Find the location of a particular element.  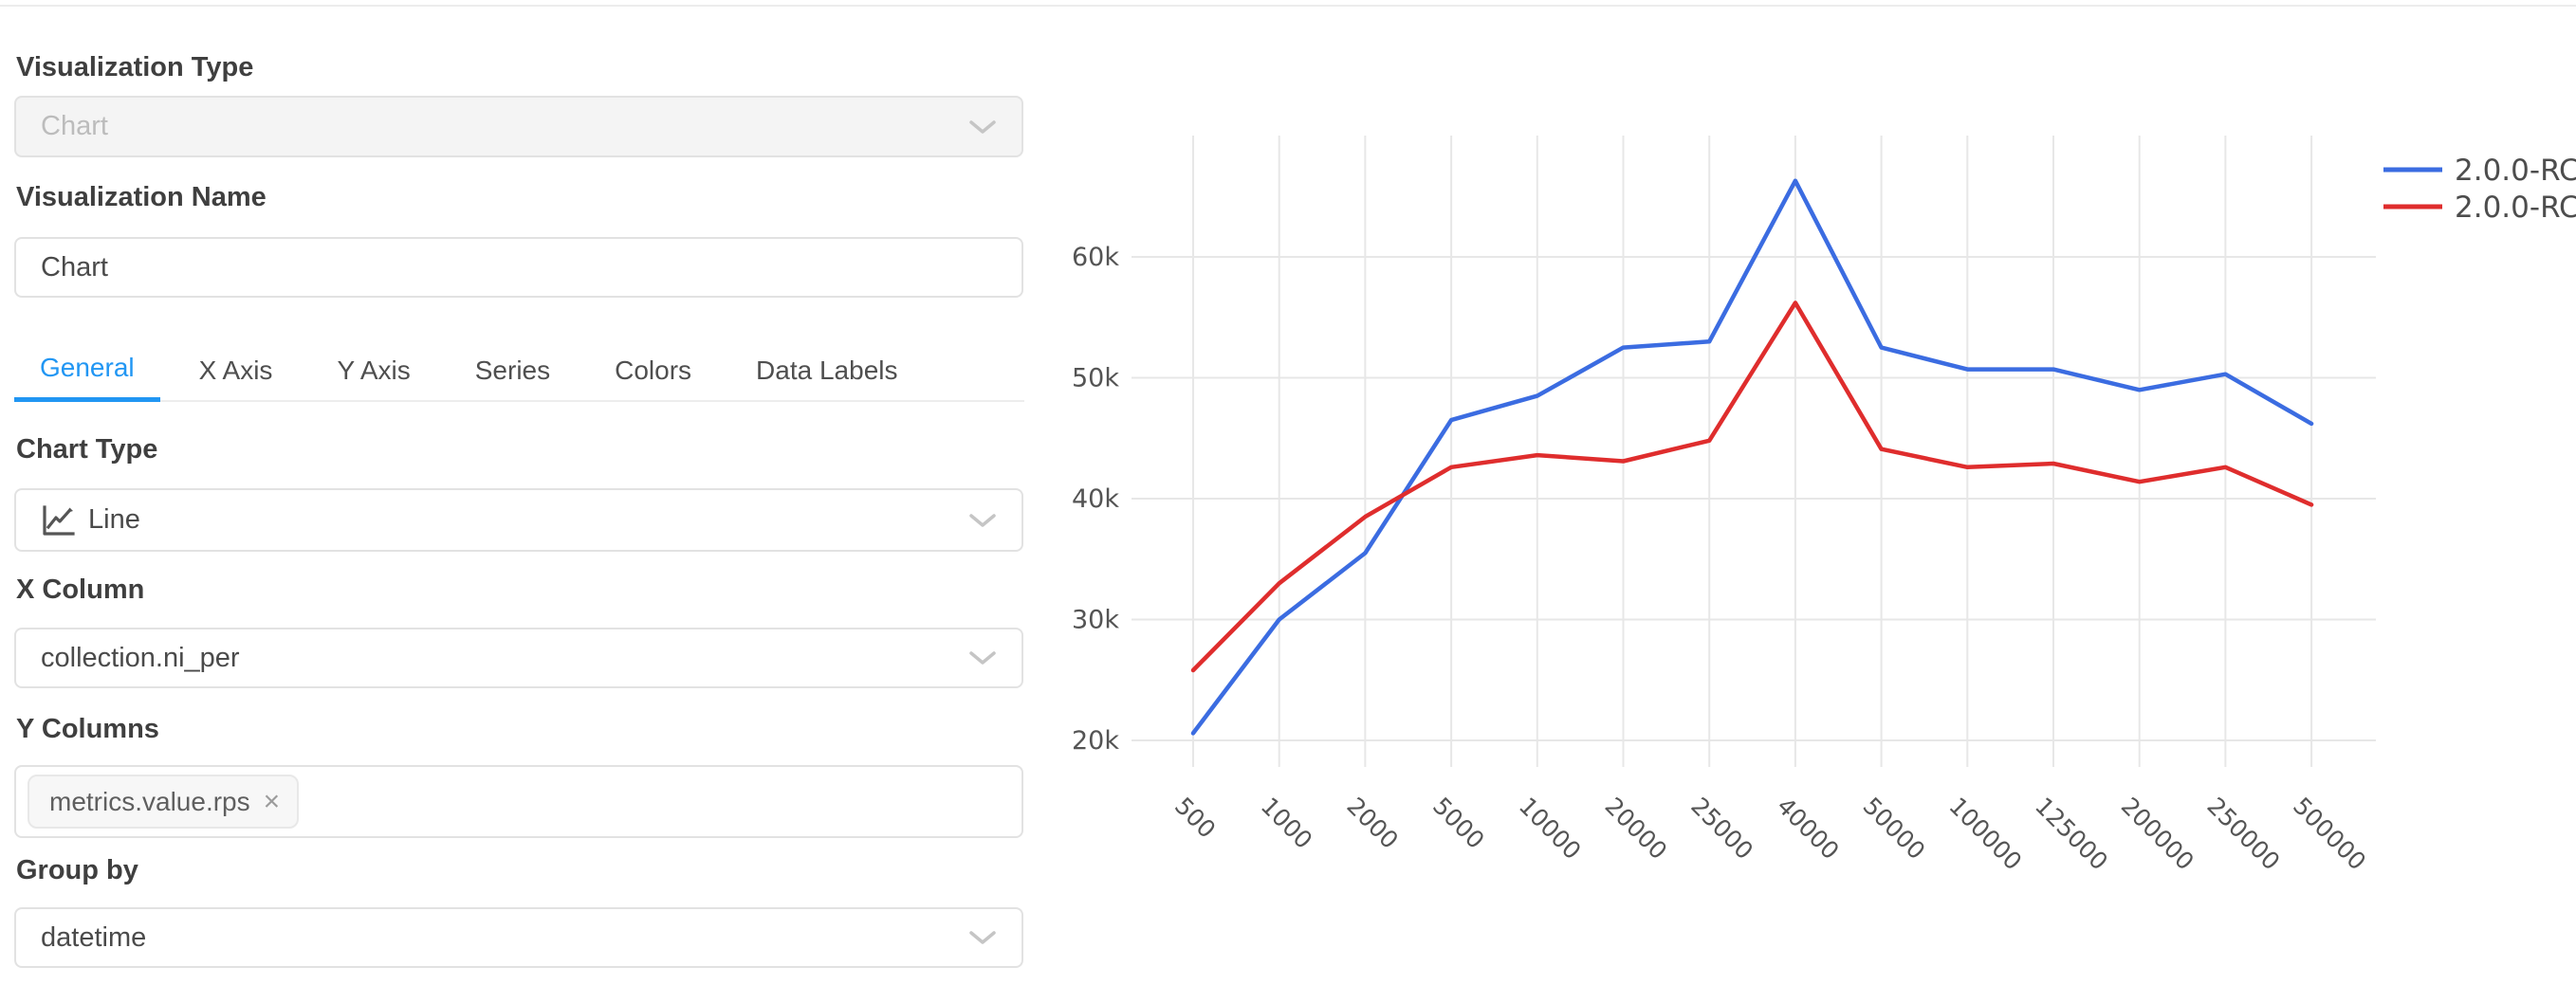

group-by-select: datetime is located at coordinates (518, 937).